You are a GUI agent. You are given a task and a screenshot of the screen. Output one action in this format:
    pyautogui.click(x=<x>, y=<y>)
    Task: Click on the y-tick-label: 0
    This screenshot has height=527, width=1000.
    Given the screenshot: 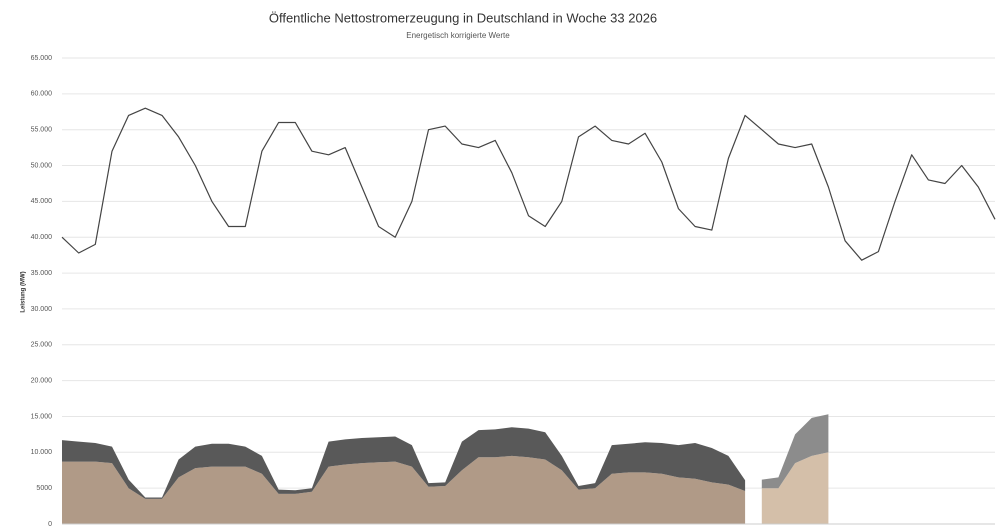 What is the action you would take?
    pyautogui.click(x=50, y=524)
    